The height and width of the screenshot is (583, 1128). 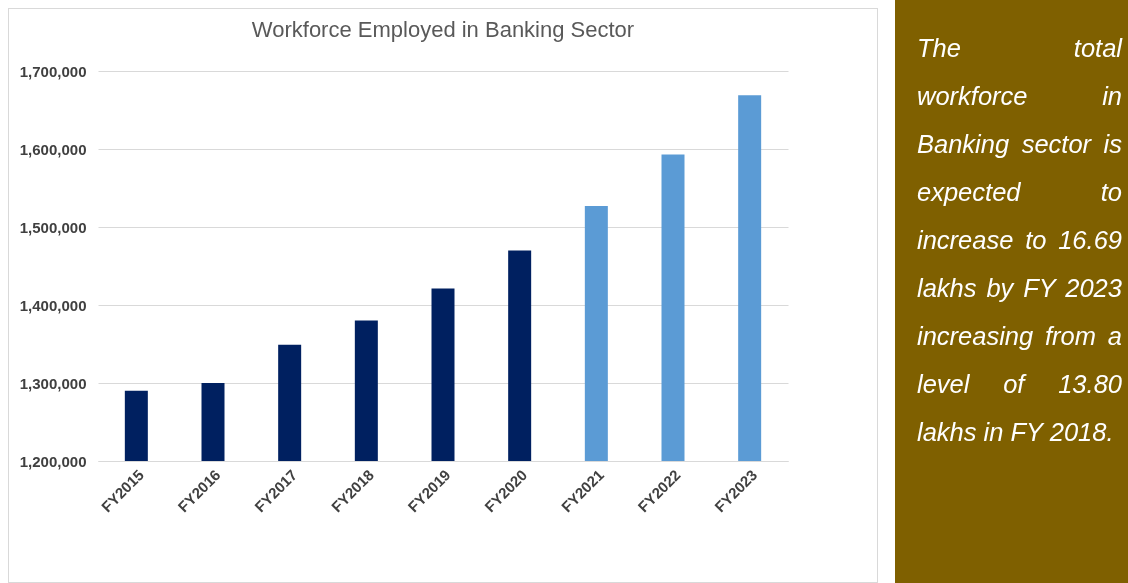 I want to click on y-tick-label: 1,400,000, so click(x=53, y=305).